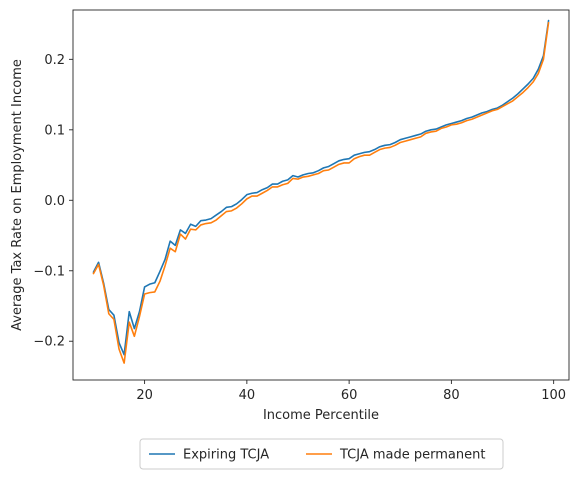  What do you see at coordinates (54, 60) in the screenshot?
I see `y-tick-label: 0.2` at bounding box center [54, 60].